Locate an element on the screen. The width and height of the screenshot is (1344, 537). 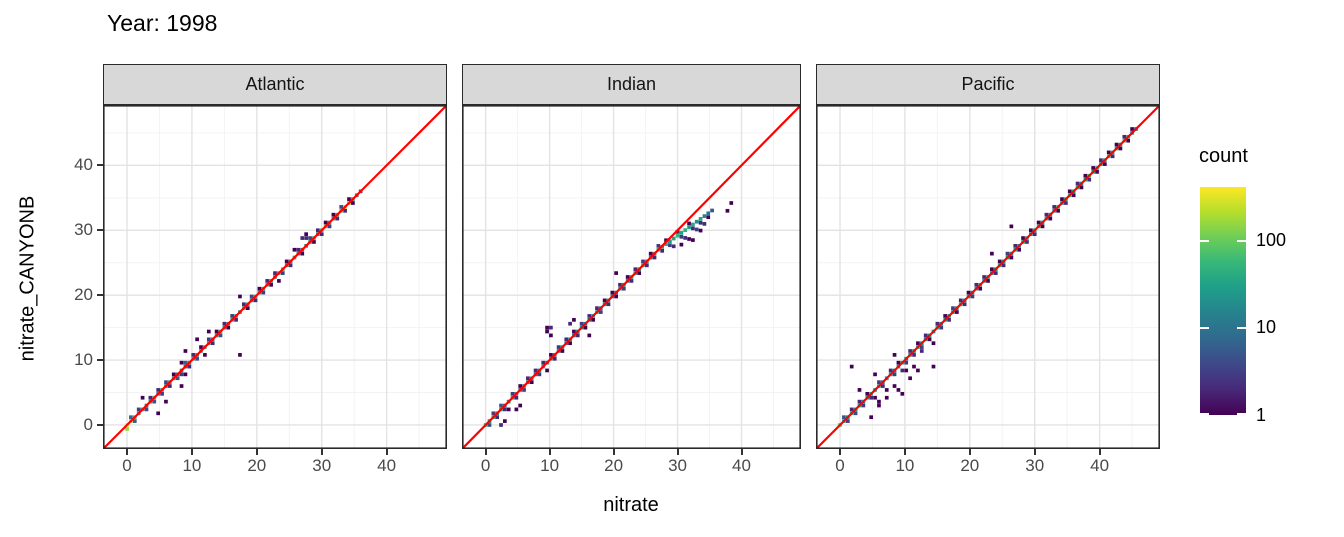
facet-label: Indian is located at coordinates (631, 84).